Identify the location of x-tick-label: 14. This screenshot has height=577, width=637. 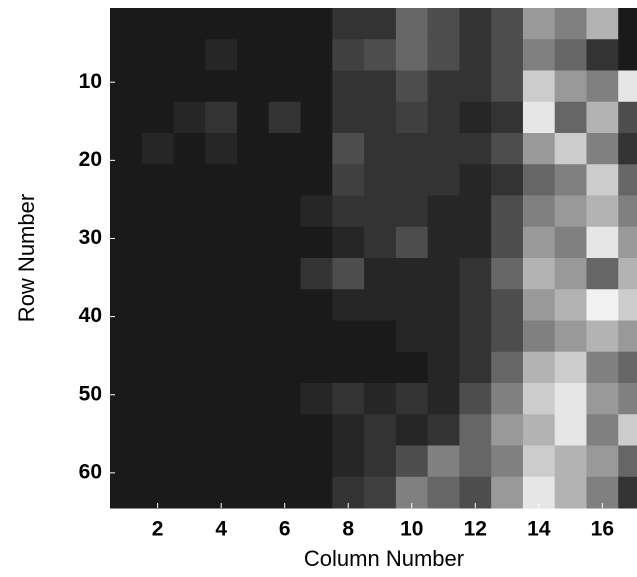
(539, 529).